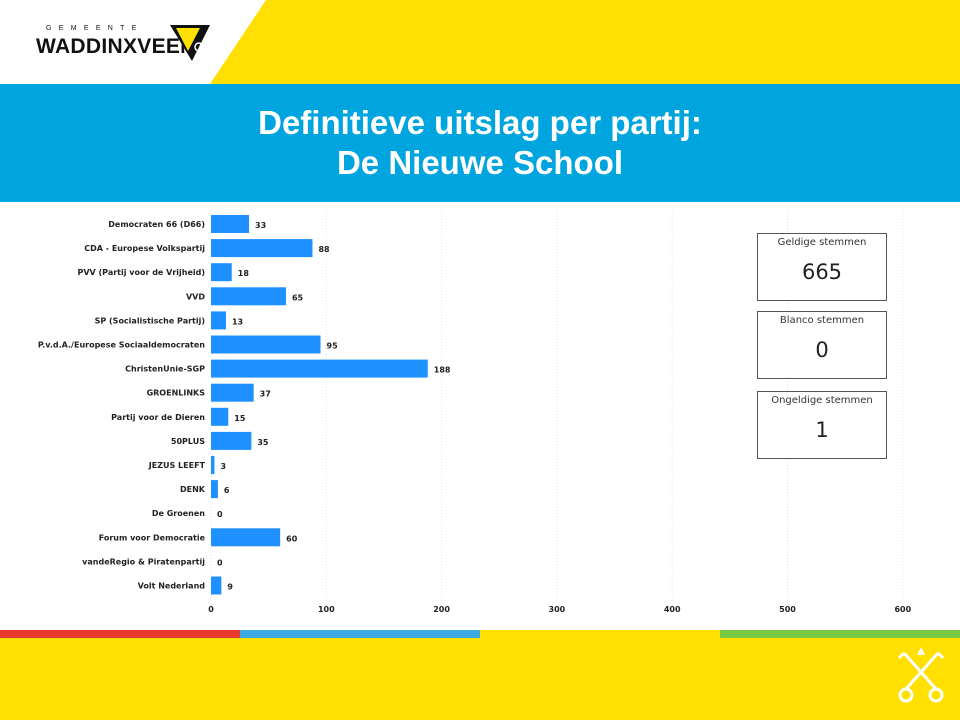 Image resolution: width=960 pixels, height=720 pixels. What do you see at coordinates (172, 586) in the screenshot?
I see `category-label: Volt Nederland` at bounding box center [172, 586].